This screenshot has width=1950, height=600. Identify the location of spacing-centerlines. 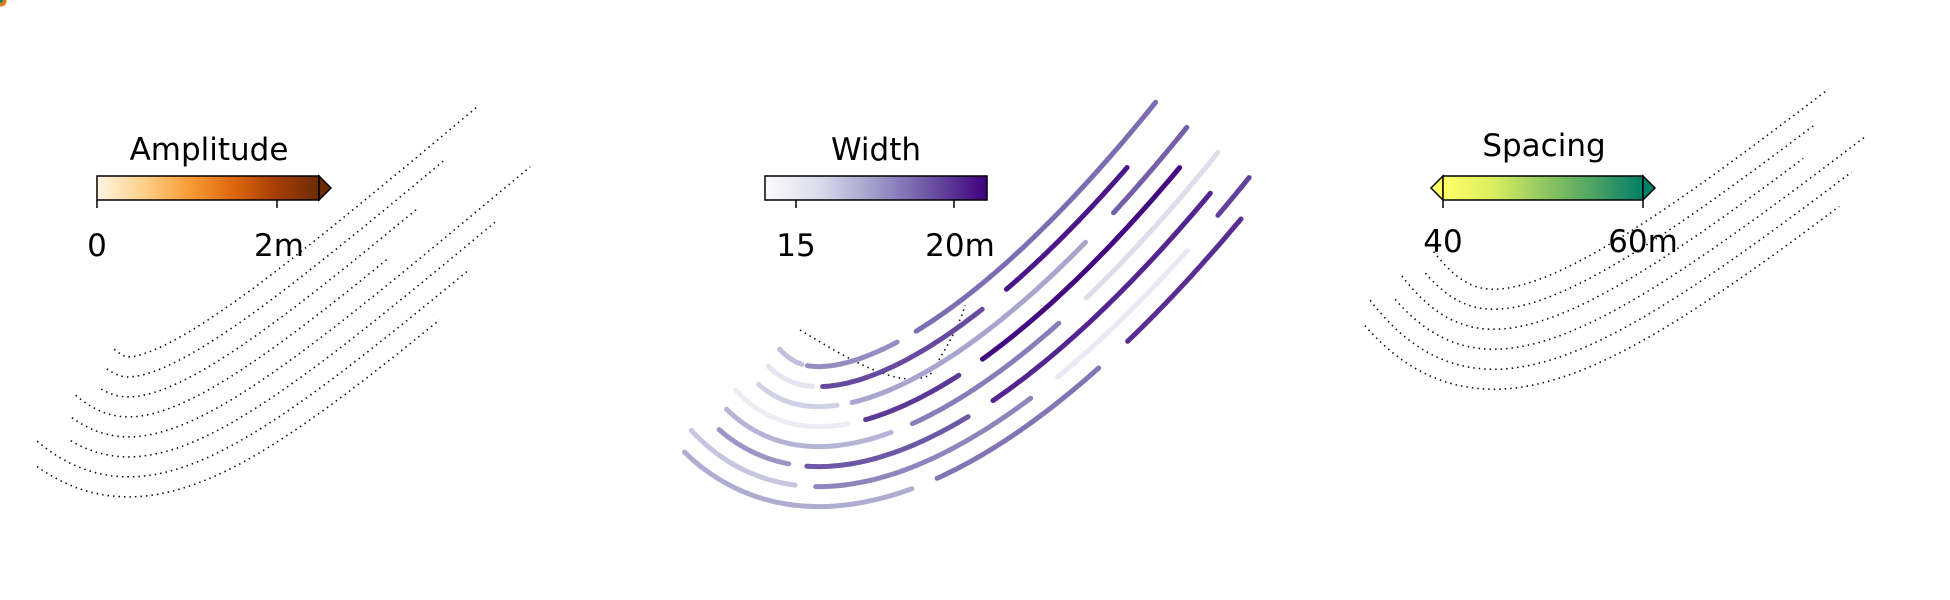
(1615, 239).